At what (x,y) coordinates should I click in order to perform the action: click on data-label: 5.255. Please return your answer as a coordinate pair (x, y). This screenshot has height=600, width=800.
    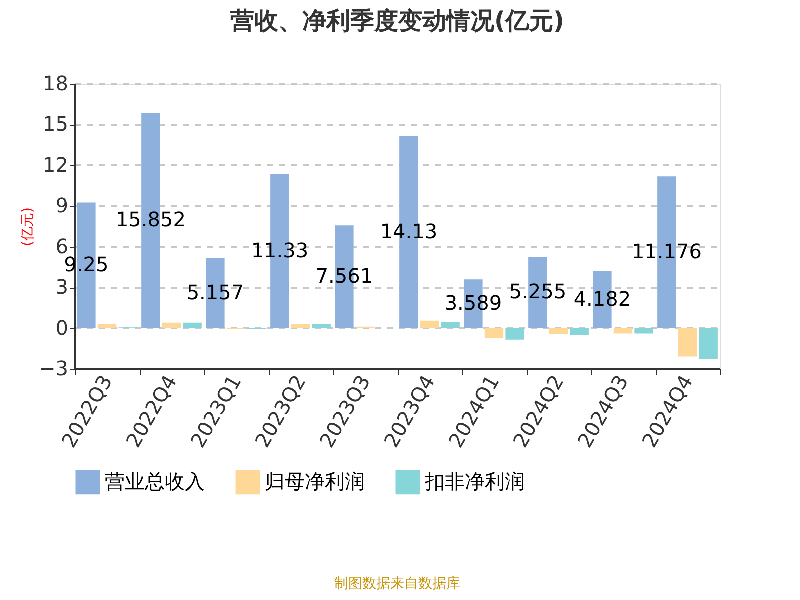
    Looking at the image, I should click on (538, 292).